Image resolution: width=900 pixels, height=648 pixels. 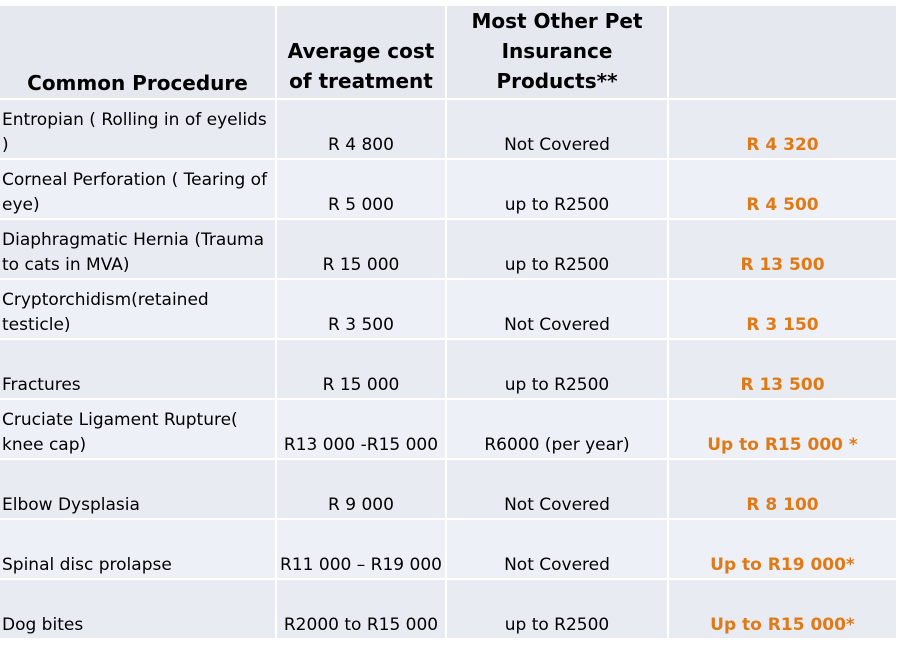 I want to click on procedure-cell: Spinal disc prolapse, so click(x=137, y=549).